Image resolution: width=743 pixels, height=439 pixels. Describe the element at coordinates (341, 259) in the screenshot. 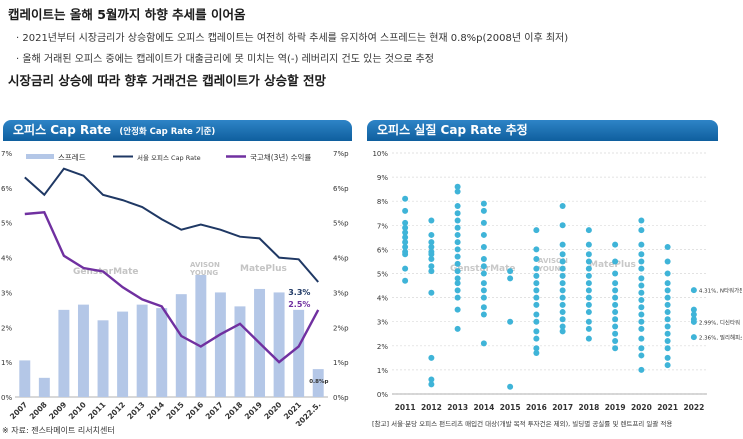

I see `right-axis-tick-label: 4%p` at that location.